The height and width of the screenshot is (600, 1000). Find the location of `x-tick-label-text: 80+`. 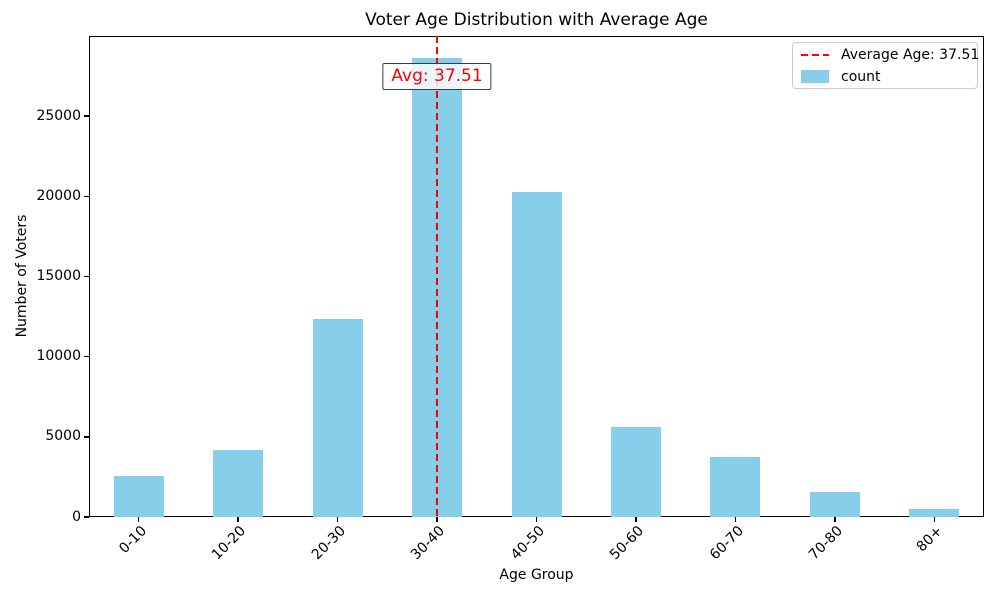

x-tick-label-text: 80+ is located at coordinates (929, 539).